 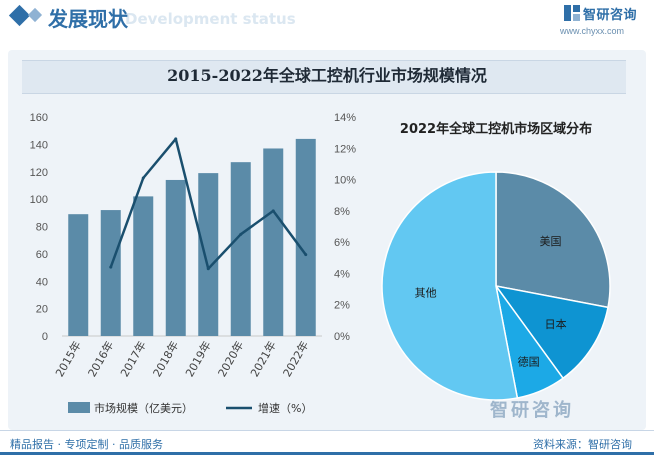 What do you see at coordinates (285, 408) in the screenshot?
I see `legend-label: 增速（%）` at bounding box center [285, 408].